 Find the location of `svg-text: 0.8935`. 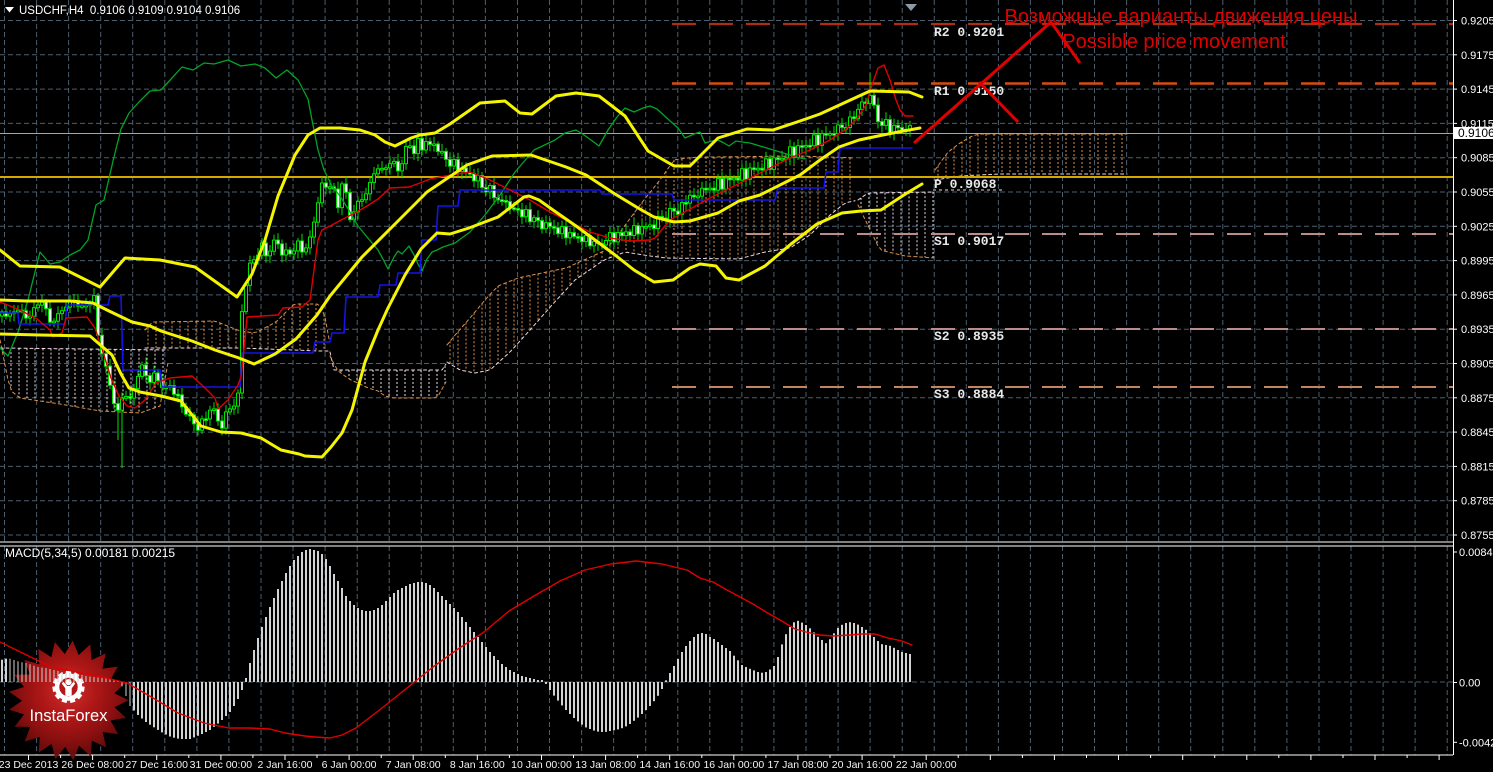

svg-text: 0.8935 is located at coordinates (1477, 330).